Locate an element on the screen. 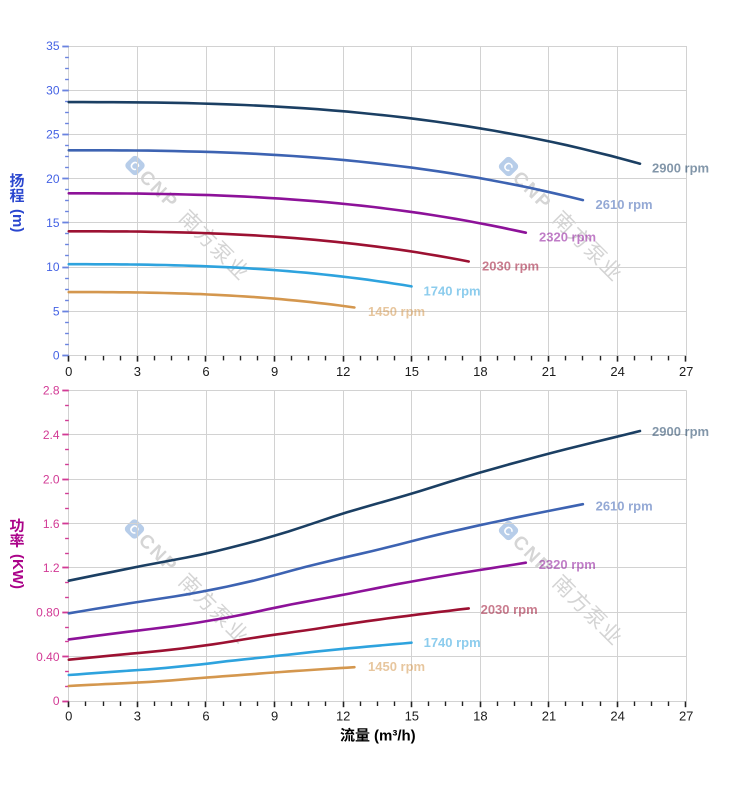 The height and width of the screenshot is (802, 752). svg-text: 0.80 is located at coordinates (48, 613).